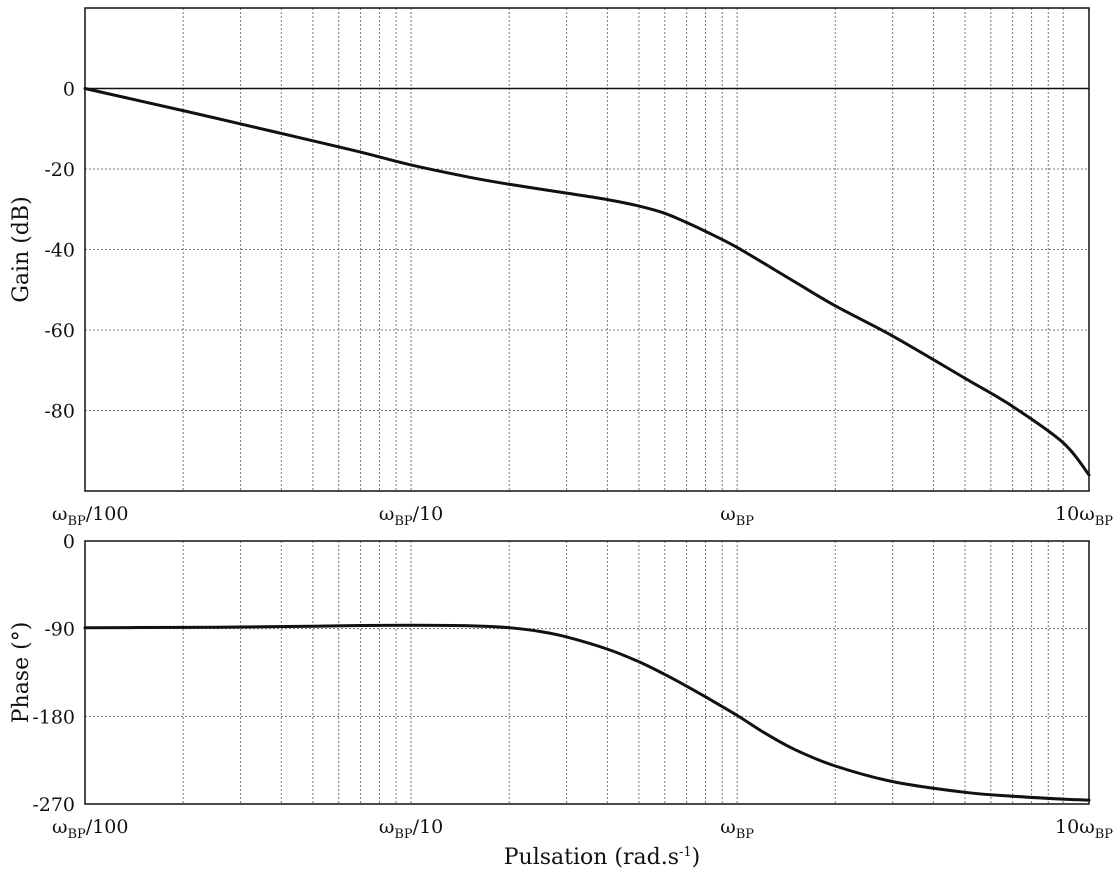  I want to click on y-tick-label: -80, so click(59, 412).